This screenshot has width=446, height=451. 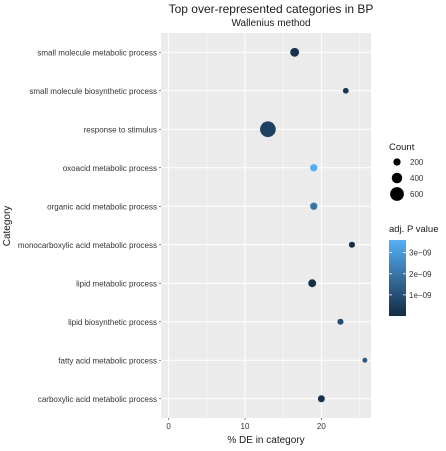 I want to click on y-axis-title: Category, so click(x=7, y=226).